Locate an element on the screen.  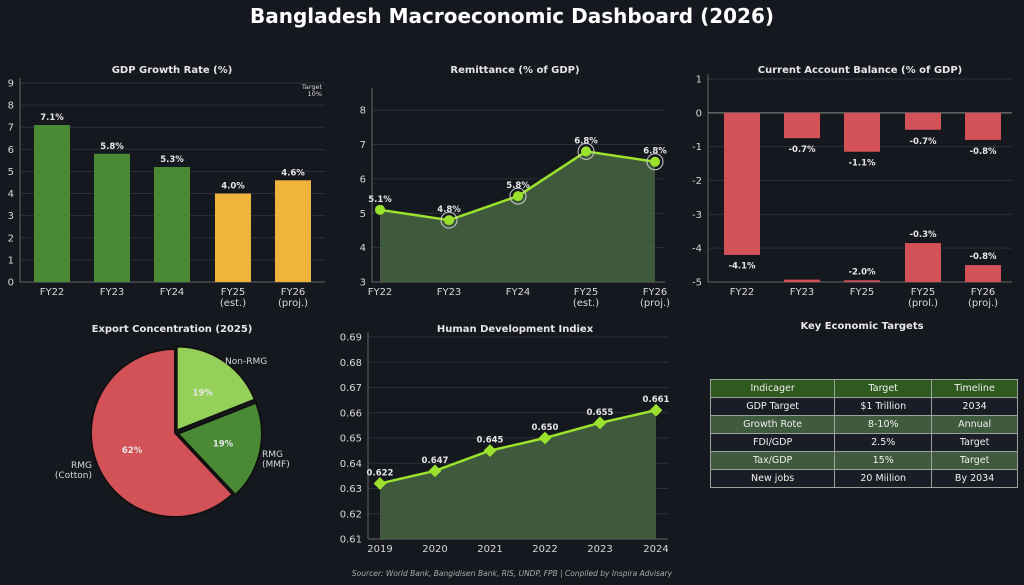
y-tick-label-line: 2 is located at coordinates (11, 238).